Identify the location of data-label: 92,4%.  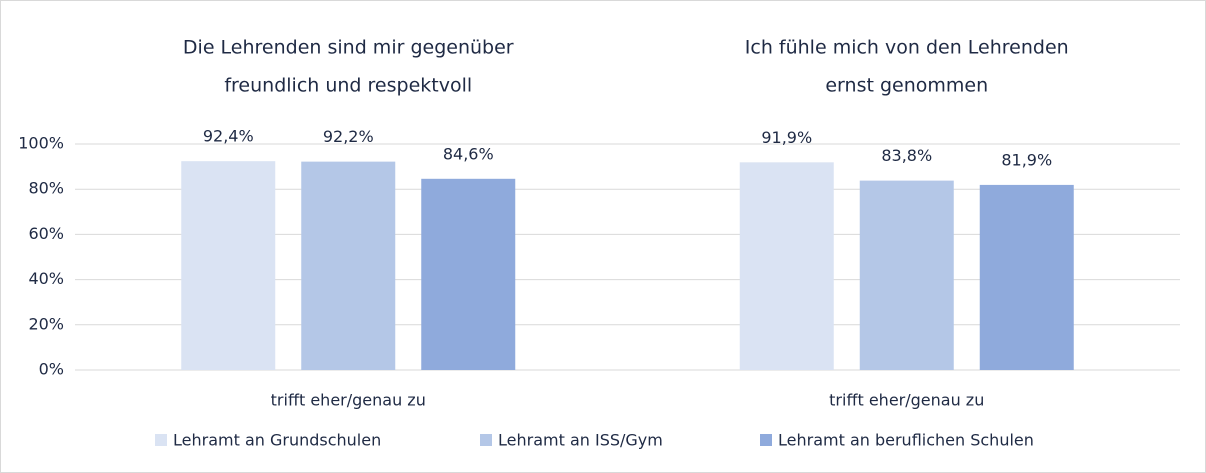
(228, 136).